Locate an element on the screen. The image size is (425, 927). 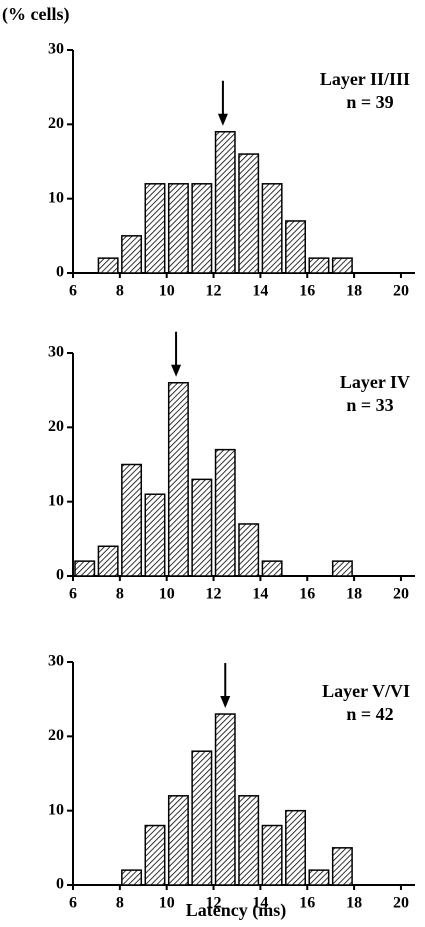
layer-label: Layer II/III is located at coordinates (365, 79).